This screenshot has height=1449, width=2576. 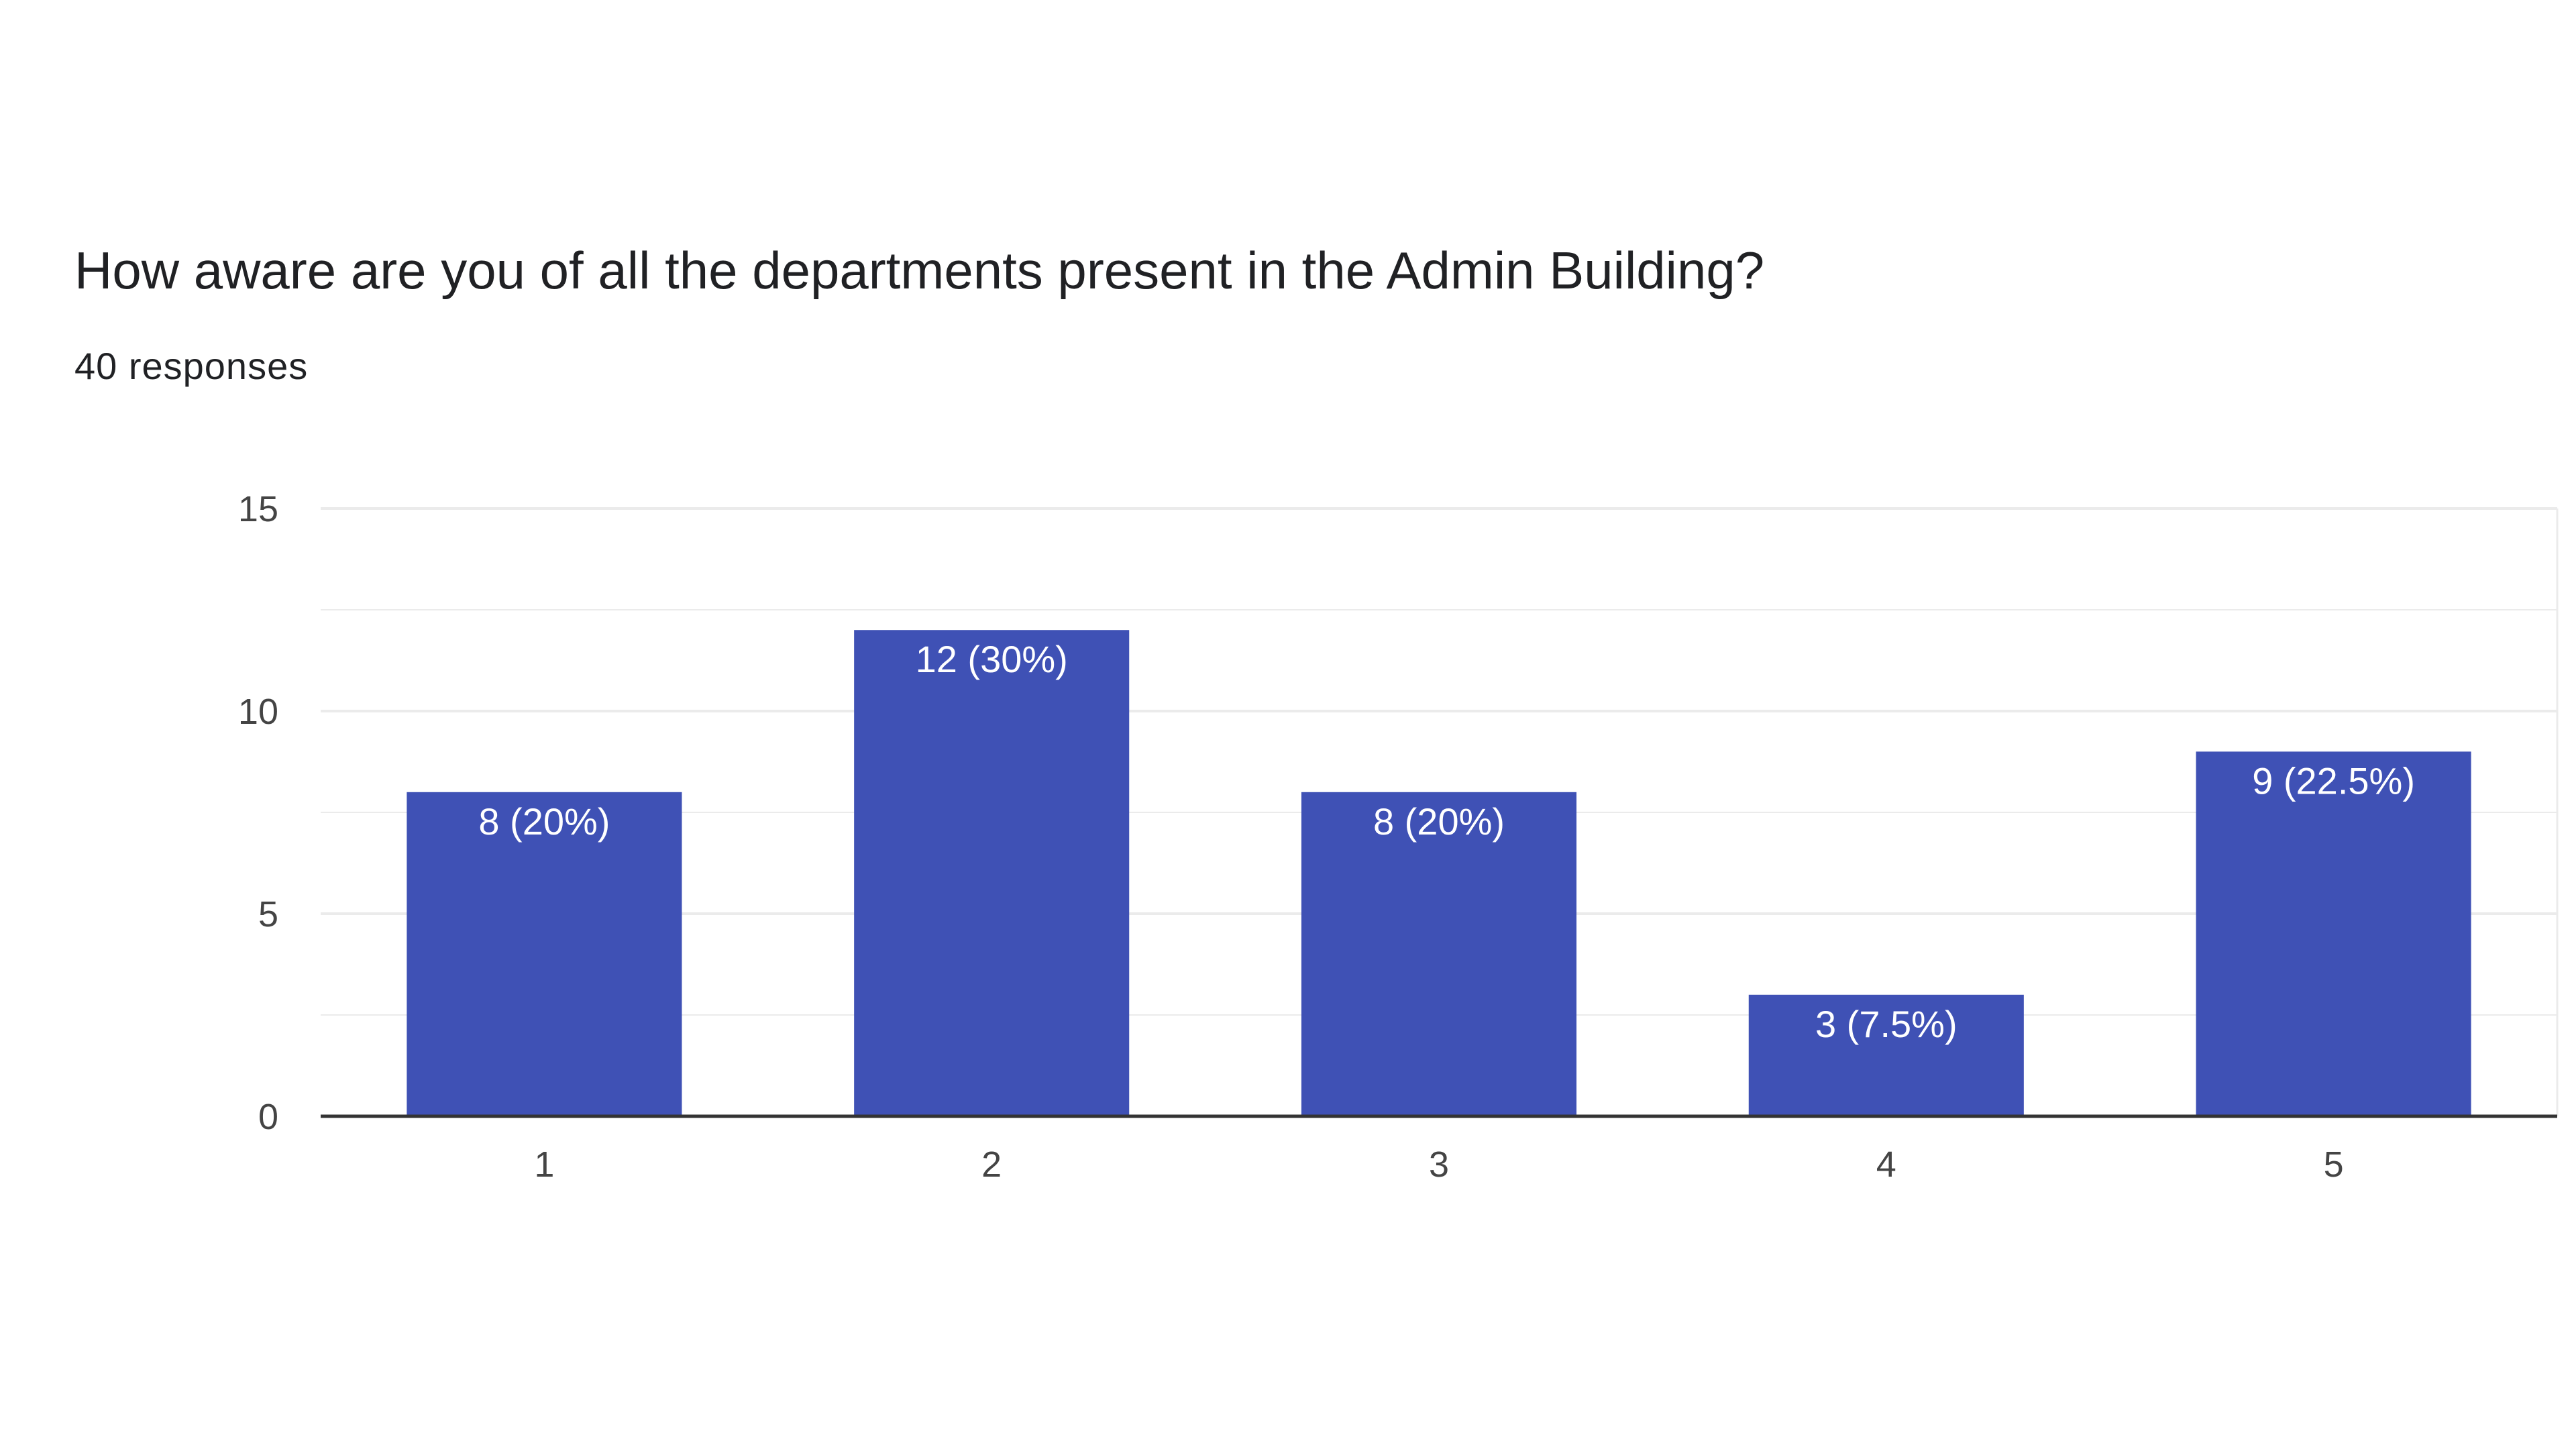 What do you see at coordinates (992, 659) in the screenshot?
I see `bar-data-label: 12 (30%)` at bounding box center [992, 659].